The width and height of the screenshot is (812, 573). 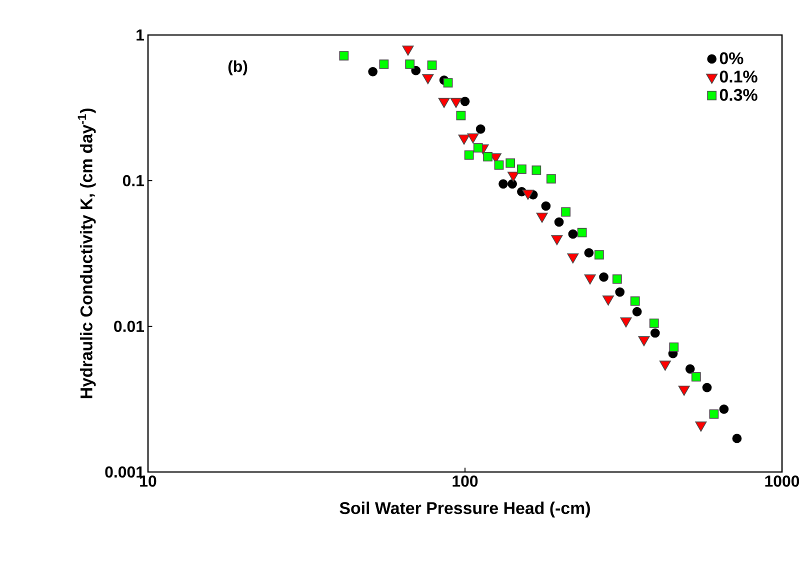 What do you see at coordinates (133, 180) in the screenshot?
I see `y-tick-label: 0.1` at bounding box center [133, 180].